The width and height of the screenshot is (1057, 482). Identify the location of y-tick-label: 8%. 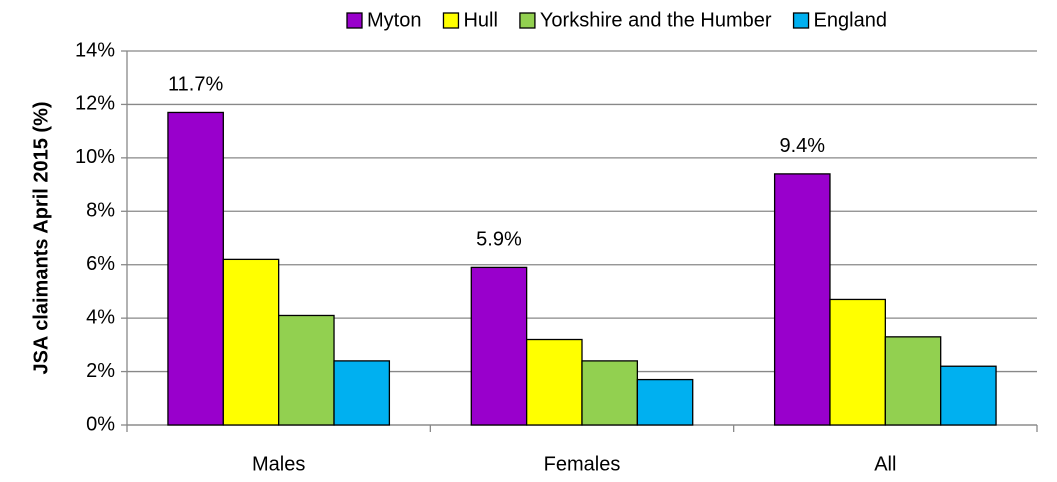
(100, 211).